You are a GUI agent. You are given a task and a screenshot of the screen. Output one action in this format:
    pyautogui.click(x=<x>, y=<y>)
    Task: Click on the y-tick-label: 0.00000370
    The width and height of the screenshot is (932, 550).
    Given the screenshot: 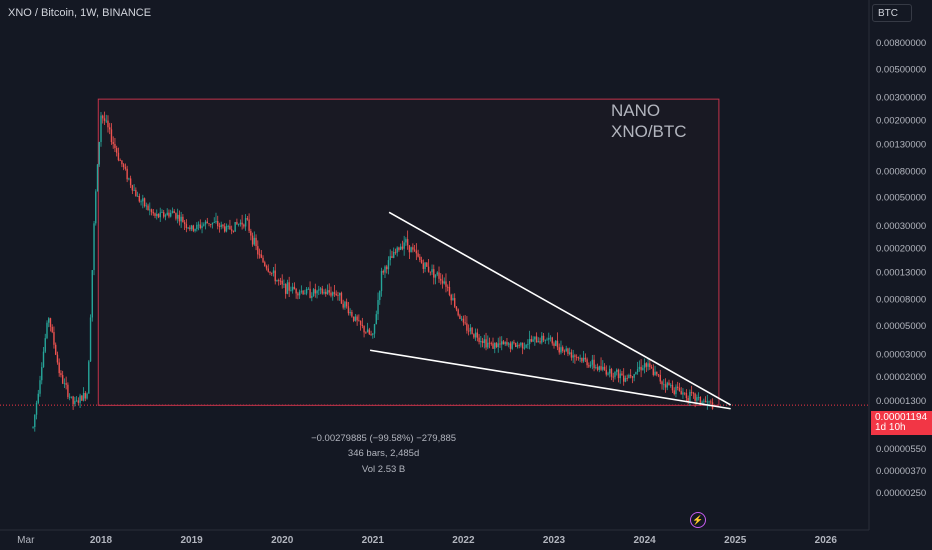 What is the action you would take?
    pyautogui.click(x=901, y=471)
    